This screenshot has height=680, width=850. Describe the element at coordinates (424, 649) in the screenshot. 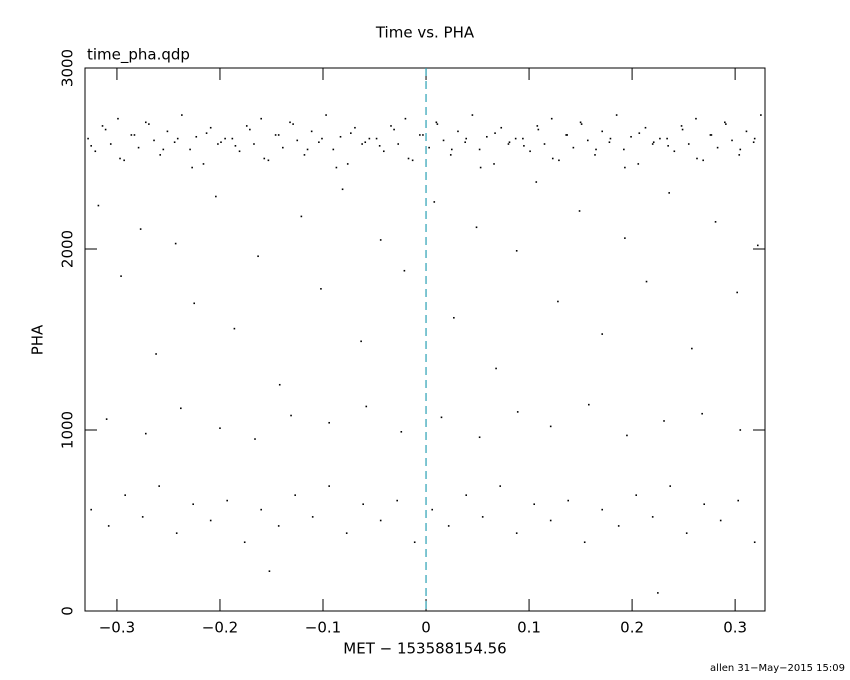

I see `x-axis-label: MET − 153588154.56` at that location.